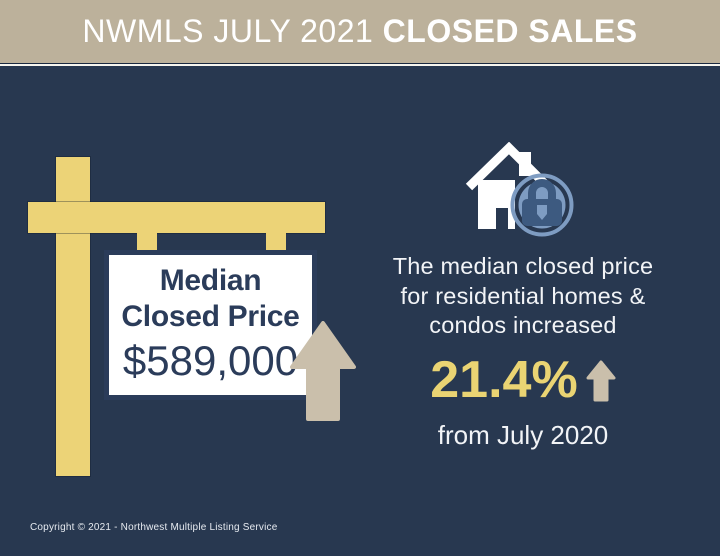 Image resolution: width=720 pixels, height=556 pixels. What do you see at coordinates (147, 242) in the screenshot?
I see `sign-hanger-left` at bounding box center [147, 242].